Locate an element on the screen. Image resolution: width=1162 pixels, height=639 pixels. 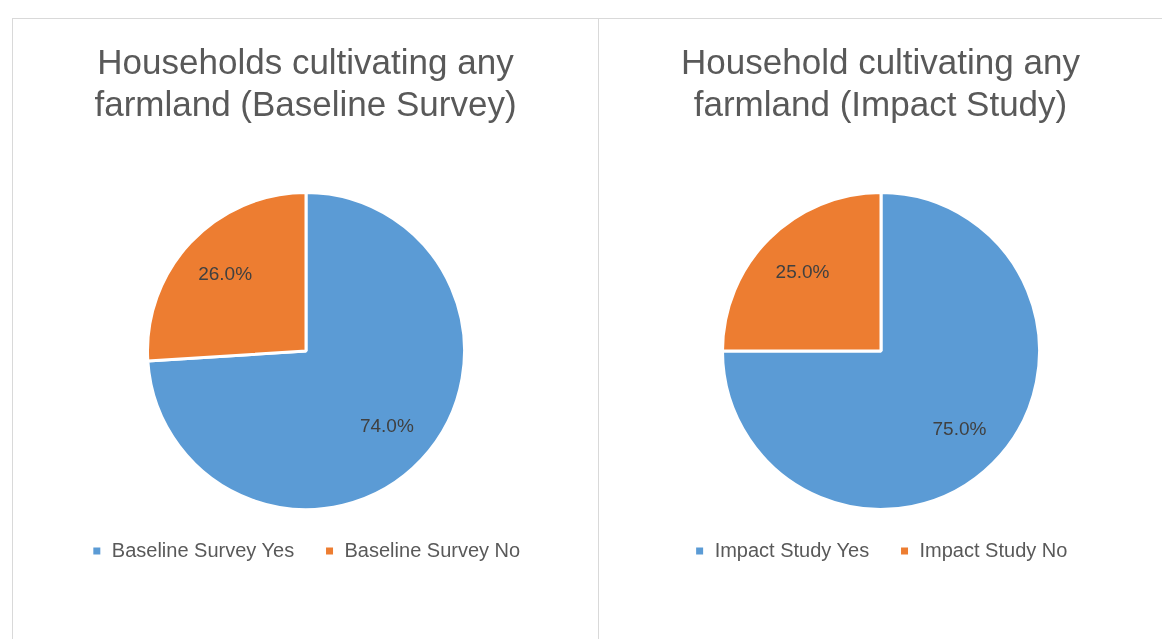
legend-label: Baseline Survey No is located at coordinates (432, 549).